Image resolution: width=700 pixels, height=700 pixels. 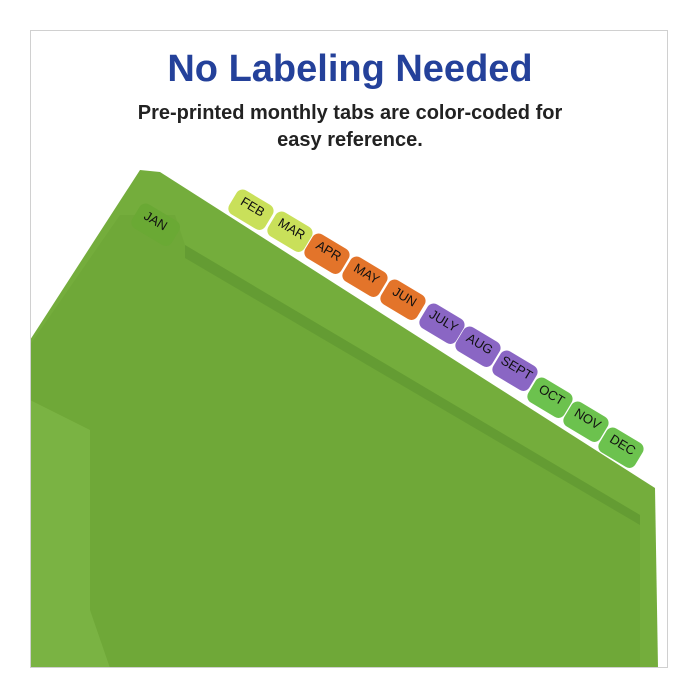 I want to click on tab-oct: OCT, so click(x=550, y=398).